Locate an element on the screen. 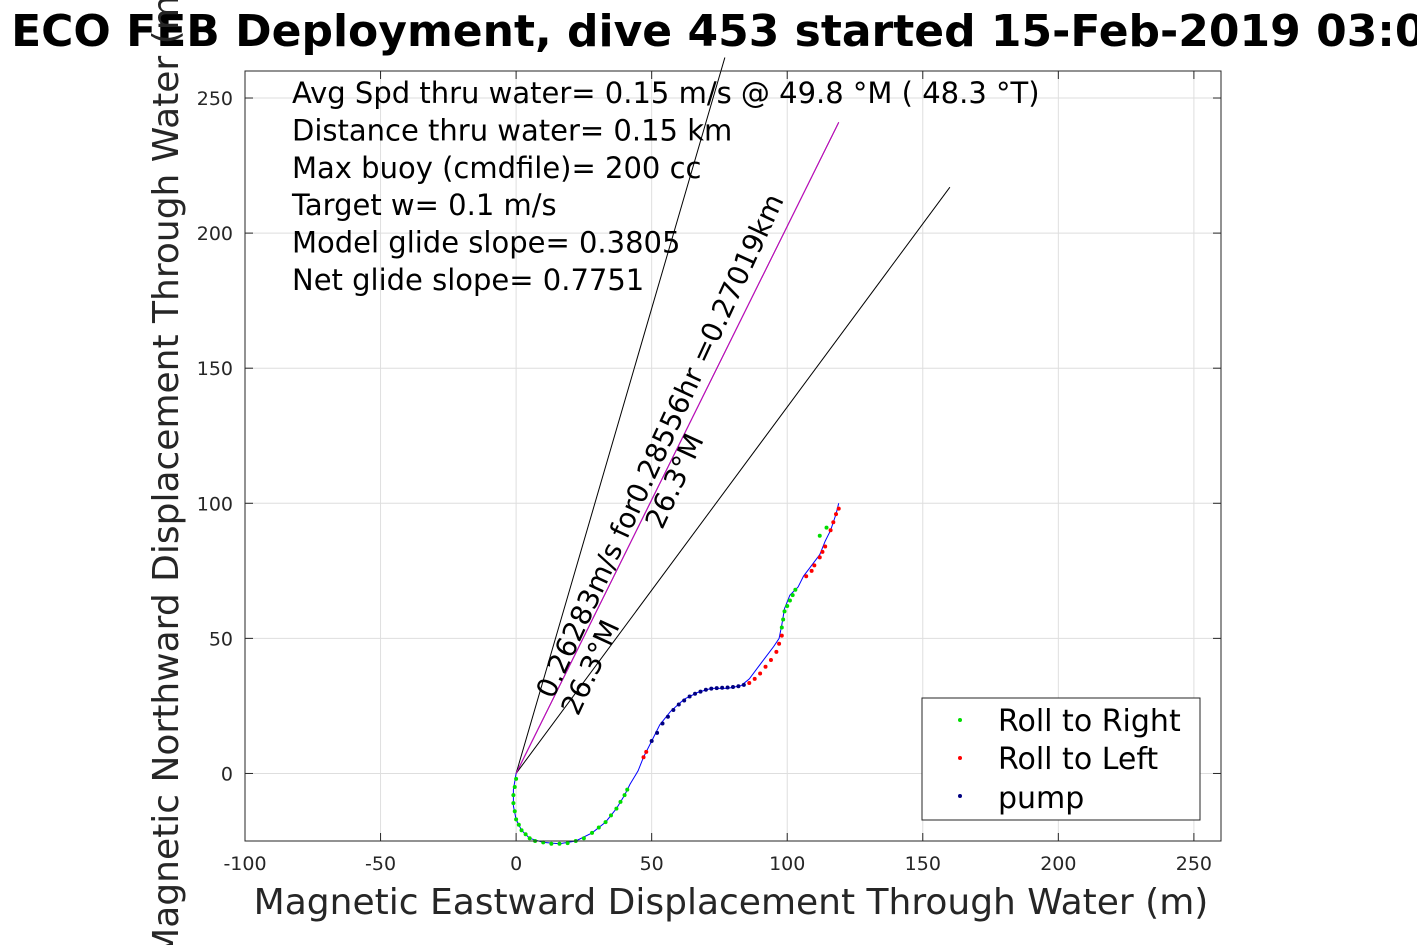 The image size is (1417, 945). x-tick-label: 0 is located at coordinates (516, 864).